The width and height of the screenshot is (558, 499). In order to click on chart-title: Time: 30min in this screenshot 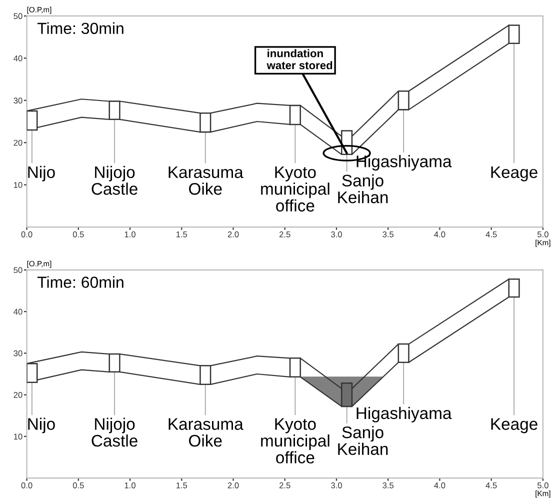, I will do `click(80, 28)`.